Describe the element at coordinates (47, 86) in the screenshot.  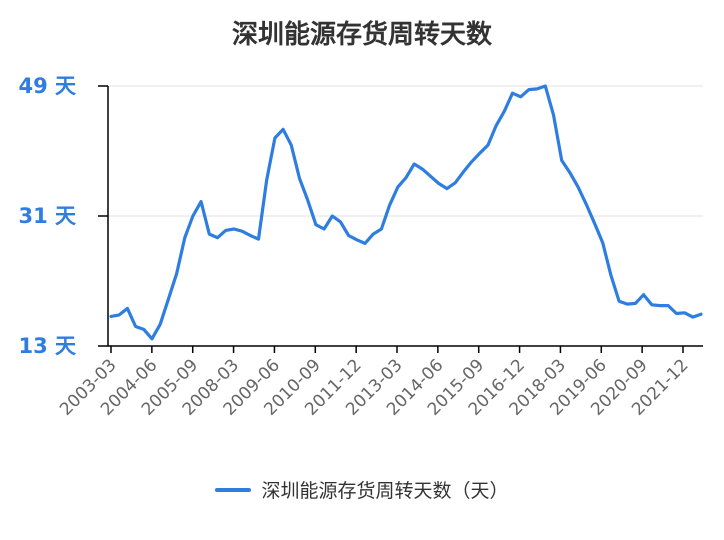
I see `y-tick-label: 49 天` at that location.